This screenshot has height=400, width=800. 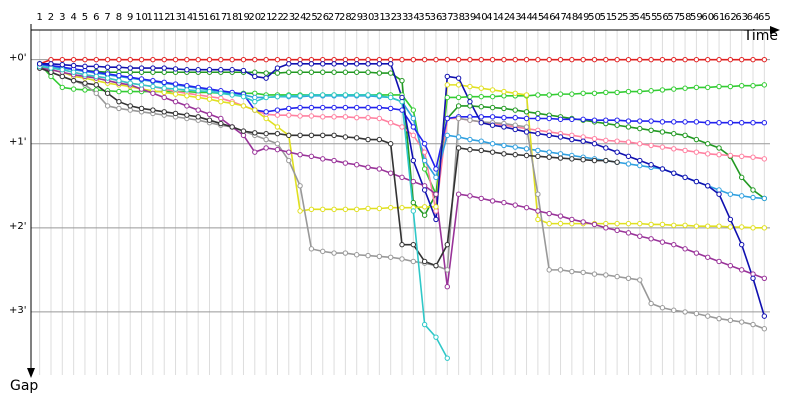 I want to click on x-tick-label: 43, so click(x=515, y=17).